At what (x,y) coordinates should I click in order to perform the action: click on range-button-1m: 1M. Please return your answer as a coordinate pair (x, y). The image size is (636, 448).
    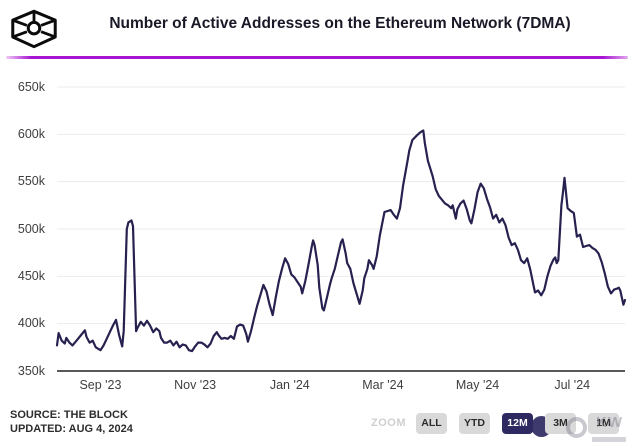
    Looking at the image, I should click on (603, 423).